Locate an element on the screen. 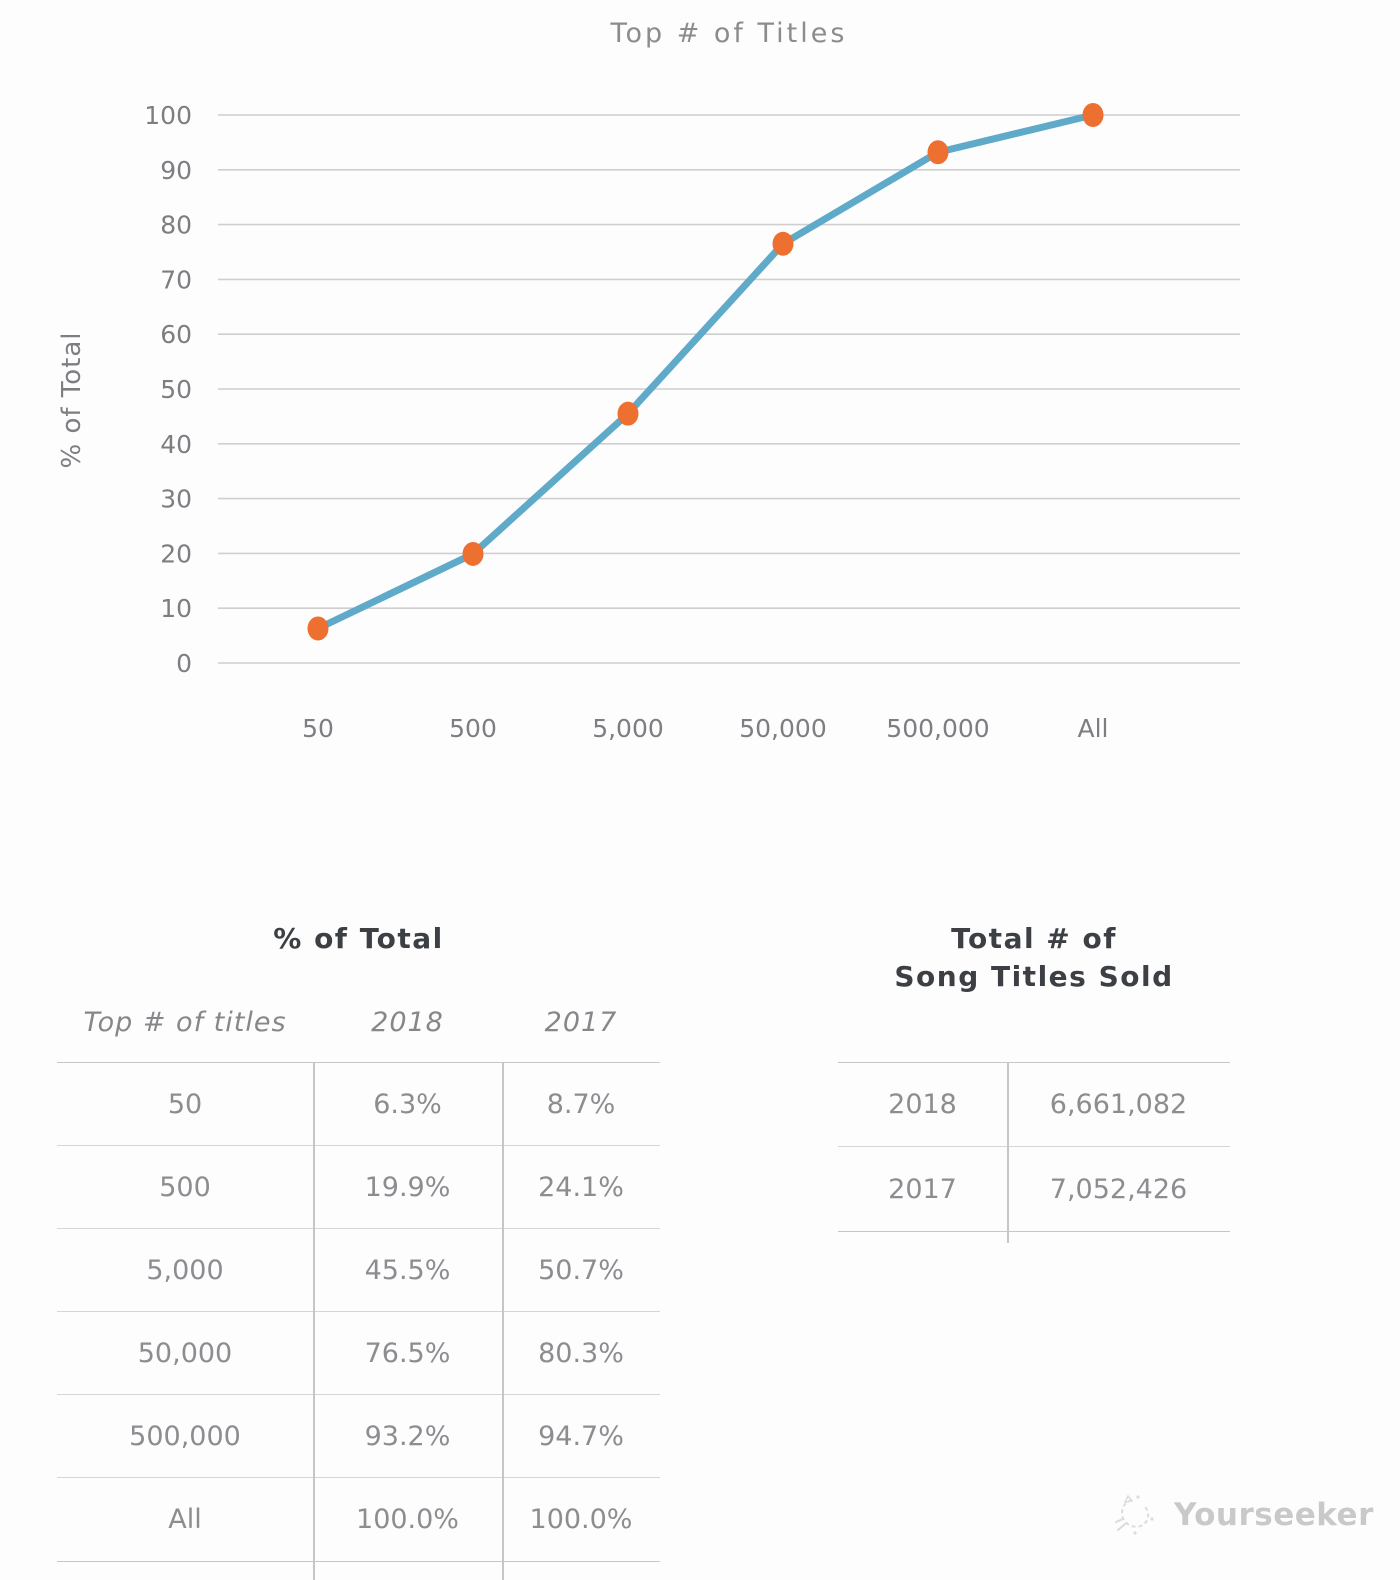 This screenshot has width=1400, height=1580. cell-2017: 50.7% is located at coordinates (581, 1270).